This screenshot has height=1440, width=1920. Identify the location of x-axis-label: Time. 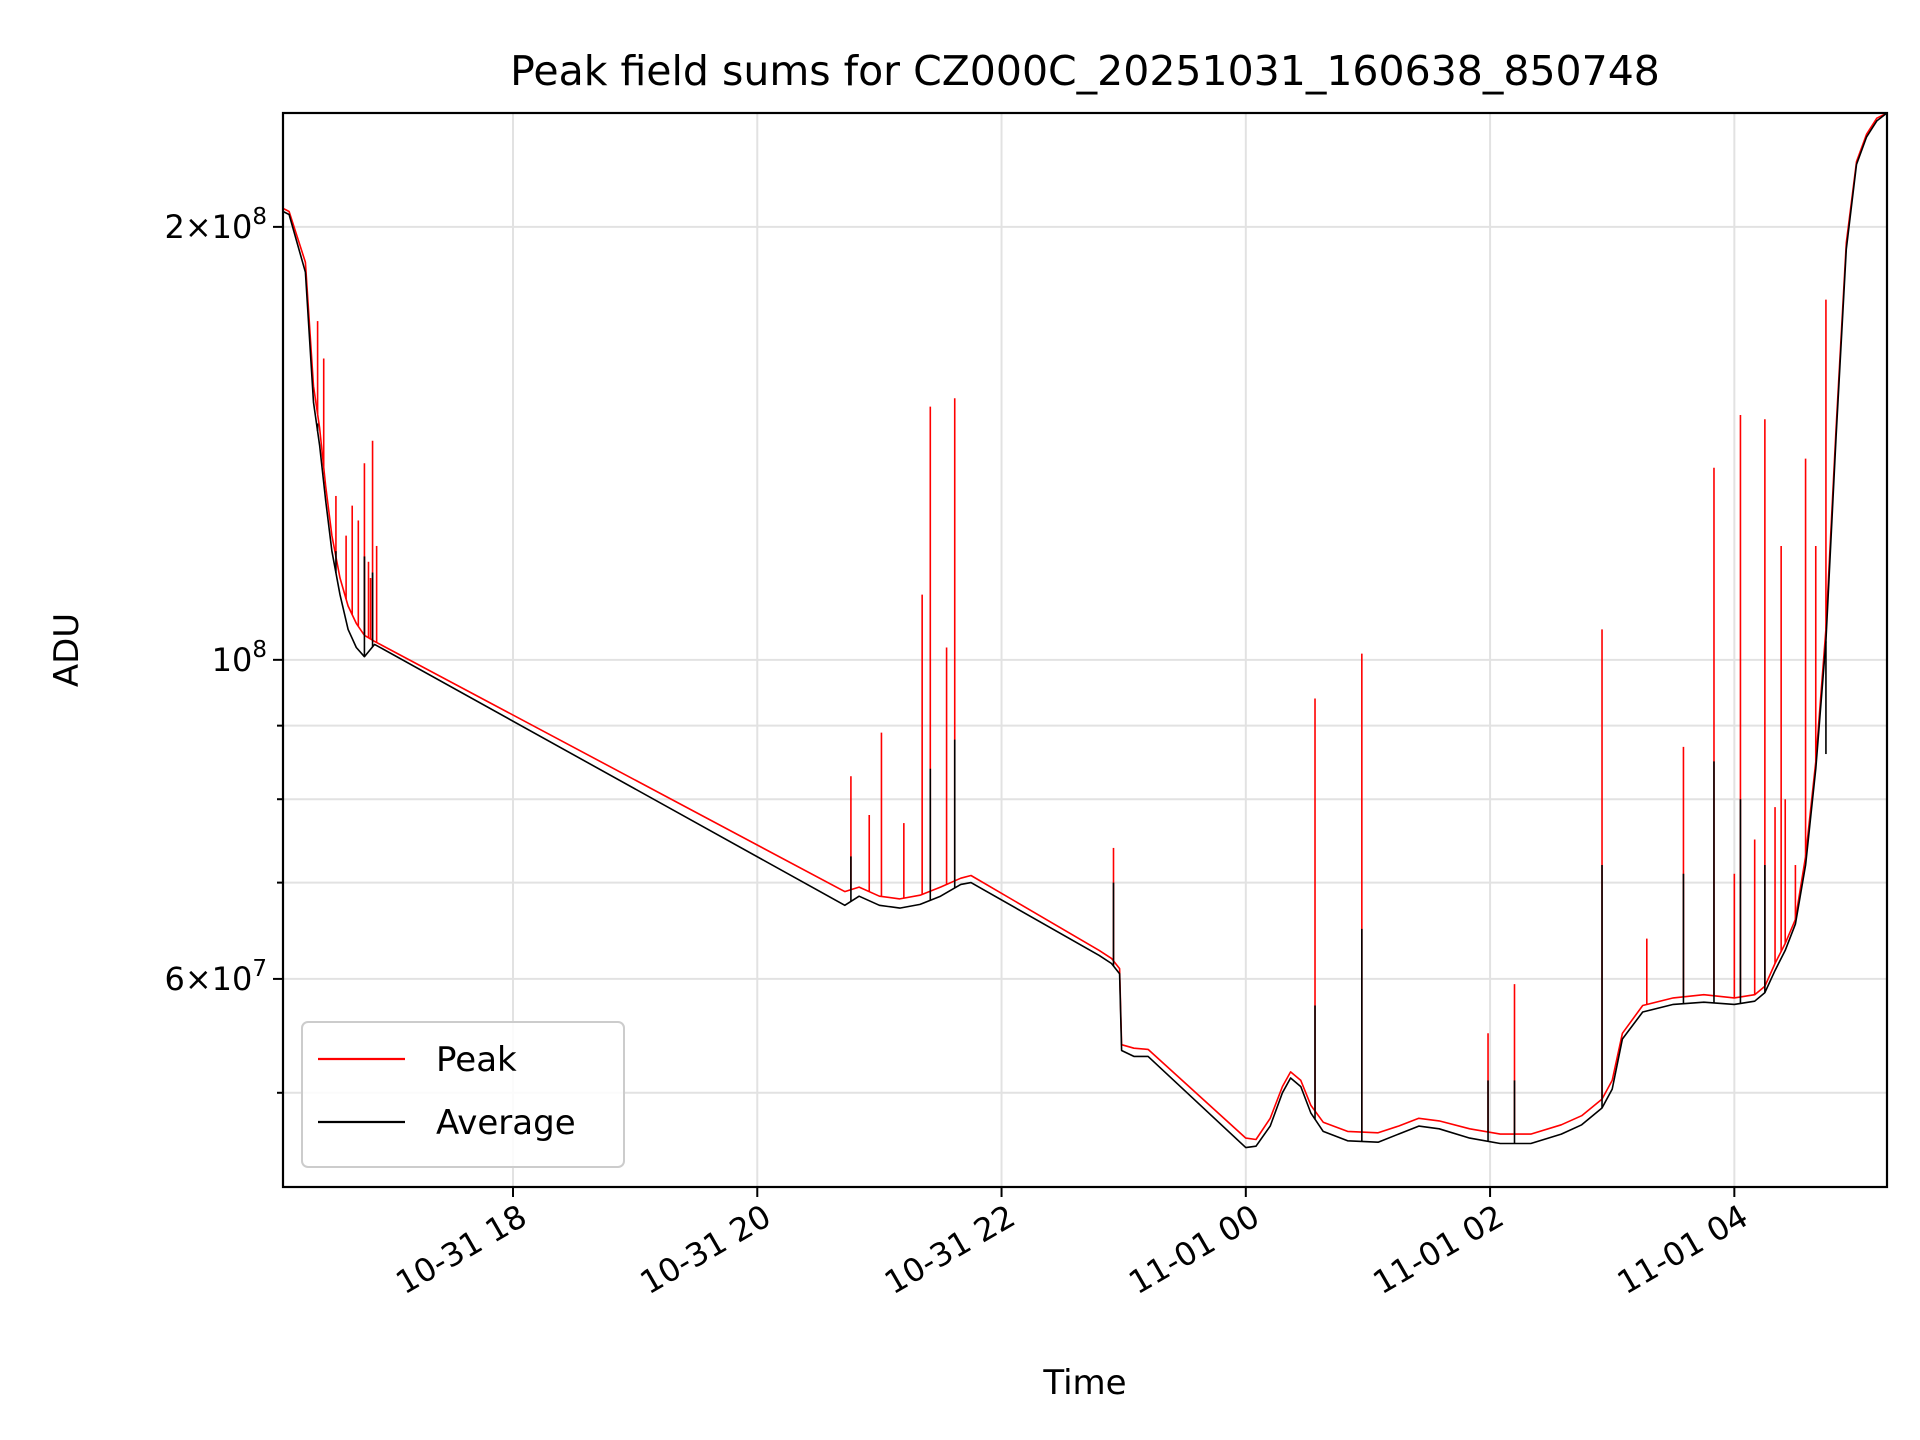
(1084, 1383).